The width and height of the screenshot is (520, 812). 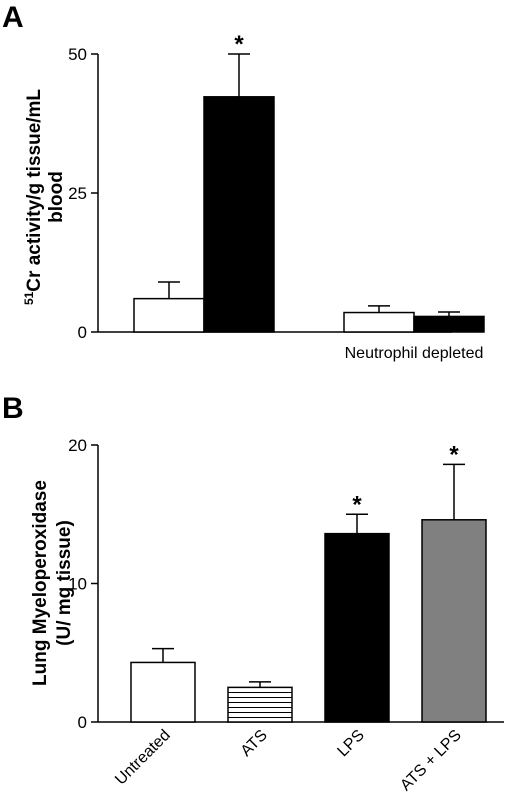 I want to click on panel-b-category-label: LPS, so click(x=350, y=743).